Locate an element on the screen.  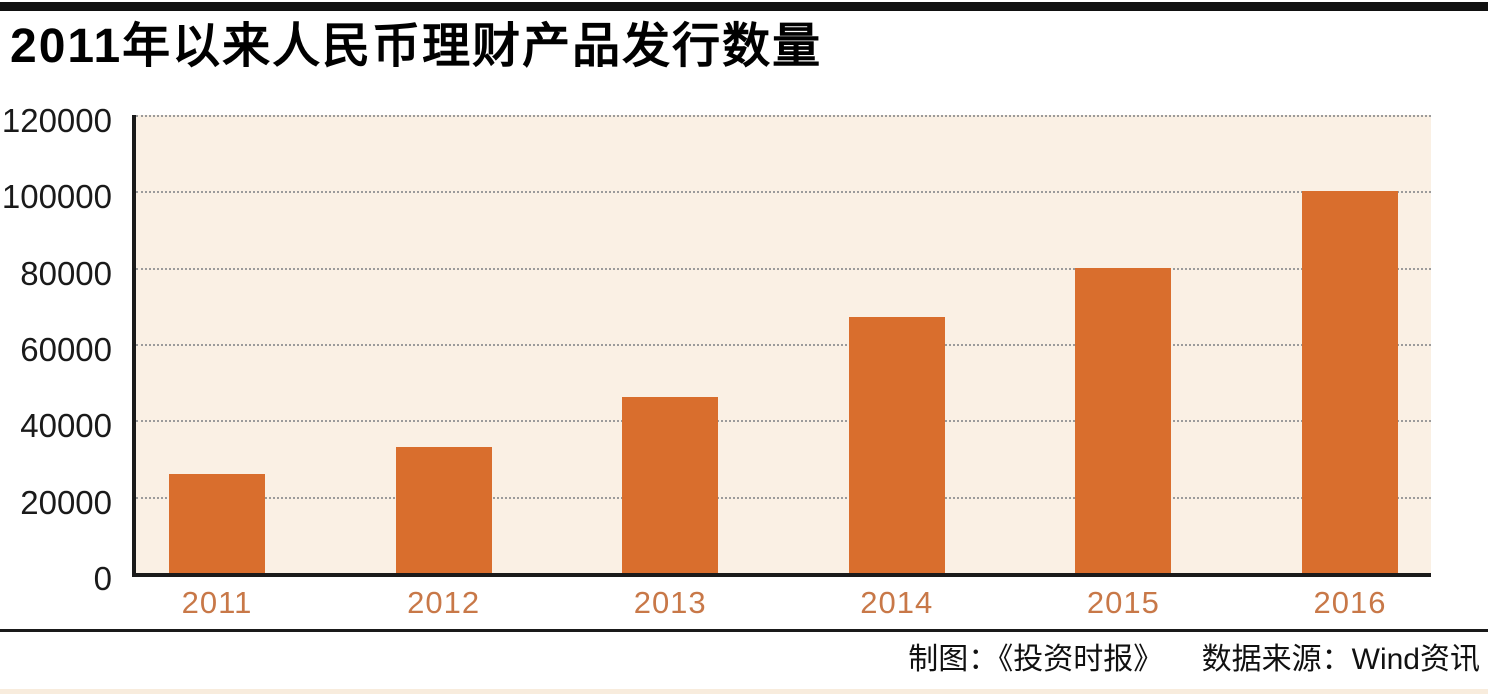
bar-cell-2016: 2016 is located at coordinates (1349, 367).